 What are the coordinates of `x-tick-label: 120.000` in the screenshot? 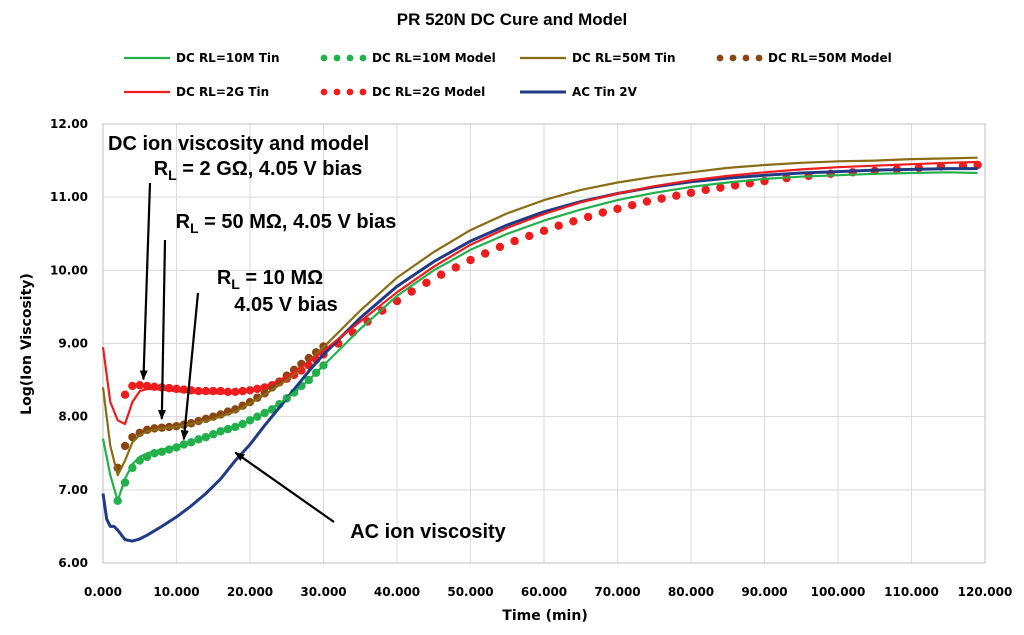 It's located at (985, 592).